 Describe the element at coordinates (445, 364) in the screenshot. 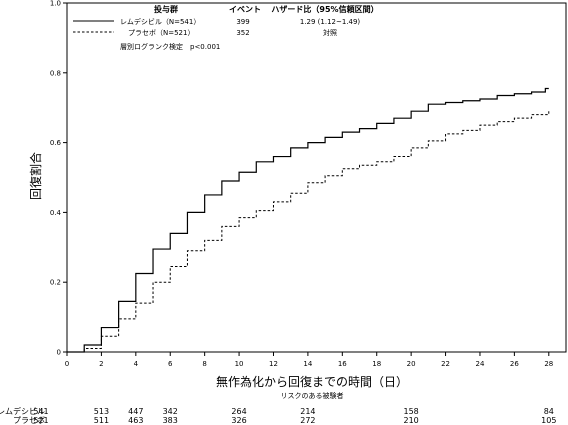

I see `x-tick-label: 22` at that location.